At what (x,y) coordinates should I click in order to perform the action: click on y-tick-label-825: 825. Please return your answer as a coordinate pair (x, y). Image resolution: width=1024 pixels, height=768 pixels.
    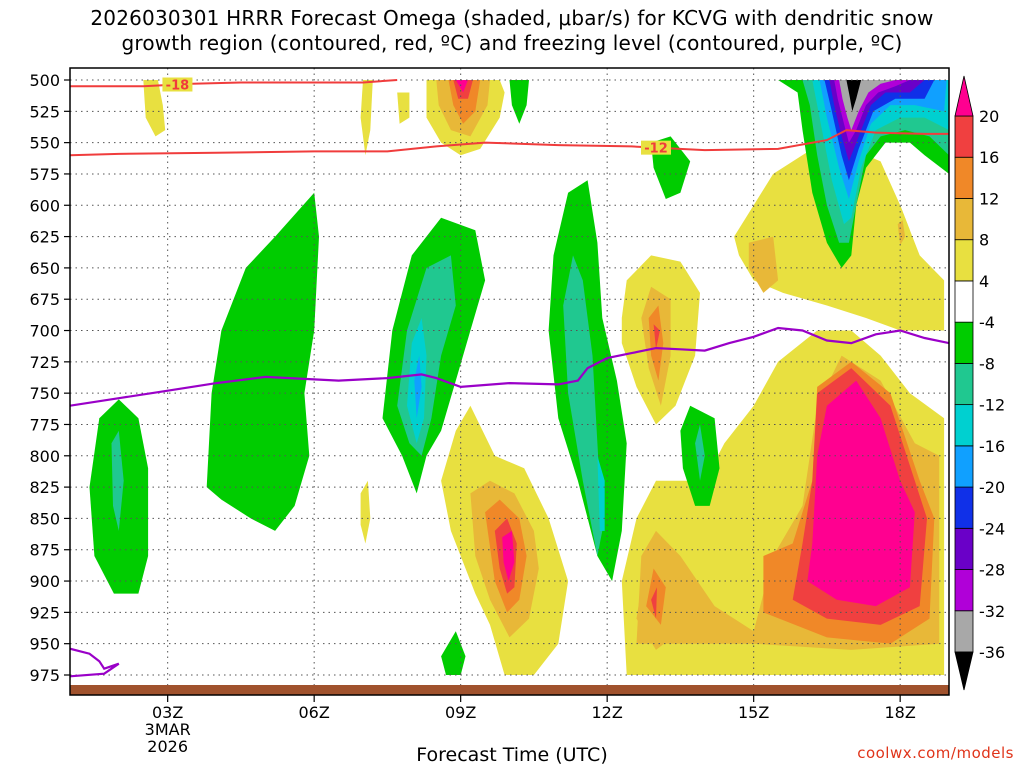
    Looking at the image, I should click on (44, 487).